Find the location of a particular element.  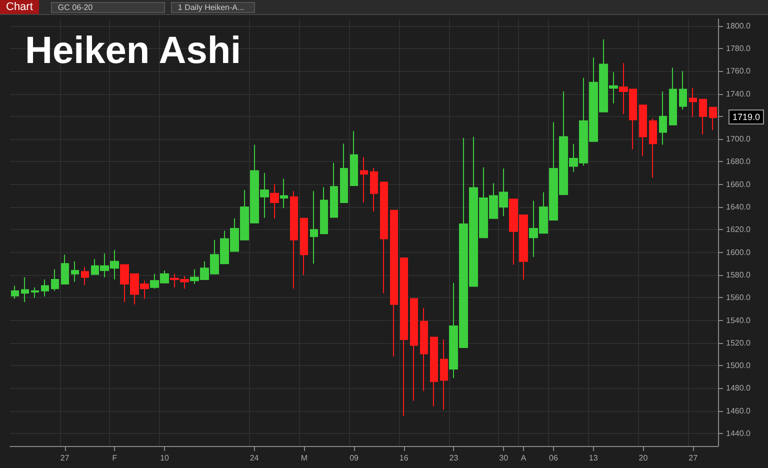

y-tick-label: 1600.0 is located at coordinates (739, 252).